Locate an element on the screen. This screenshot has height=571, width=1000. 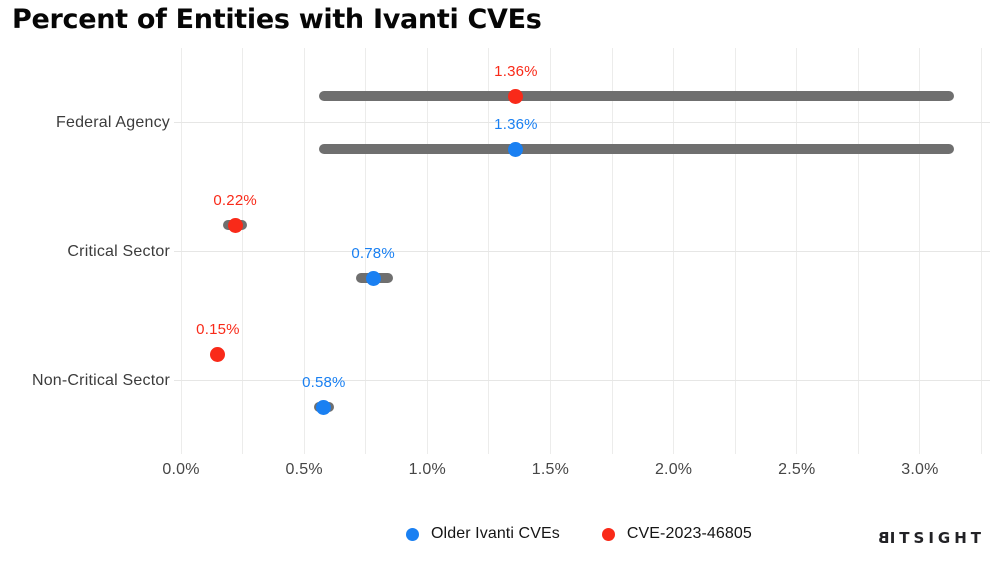
category-label: Non-Critical Sector is located at coordinates (100, 380).